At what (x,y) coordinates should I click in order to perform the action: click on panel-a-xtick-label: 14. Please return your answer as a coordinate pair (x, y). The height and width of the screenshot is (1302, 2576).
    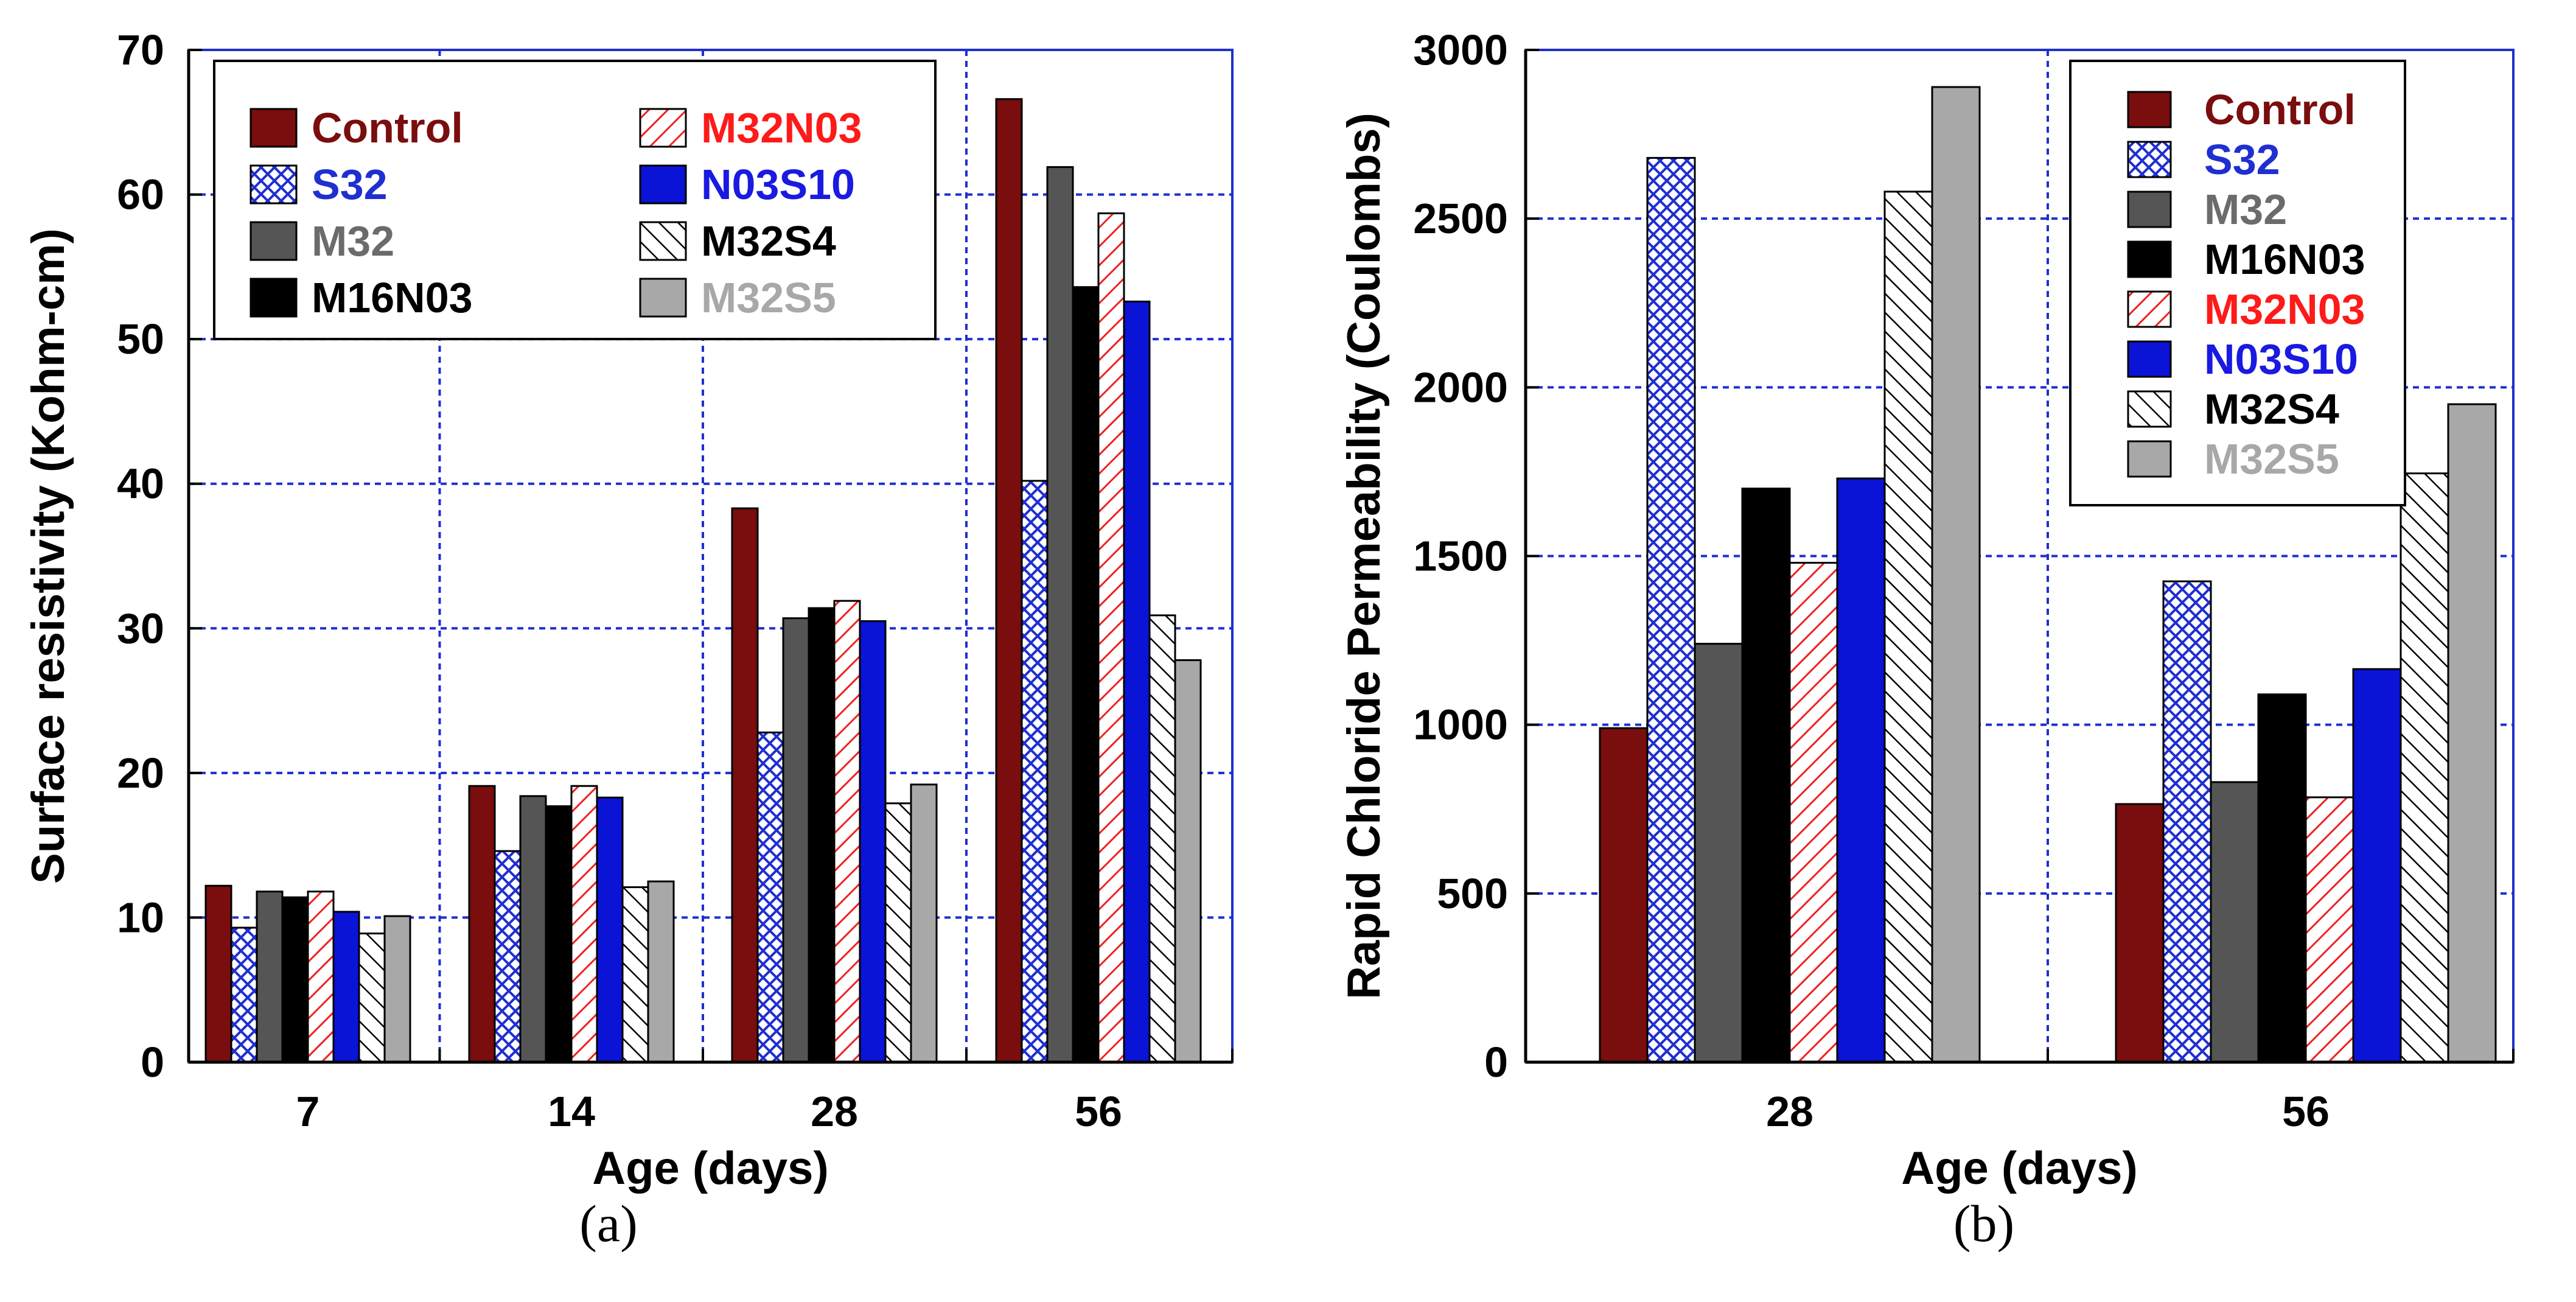
    Looking at the image, I should click on (571, 1111).